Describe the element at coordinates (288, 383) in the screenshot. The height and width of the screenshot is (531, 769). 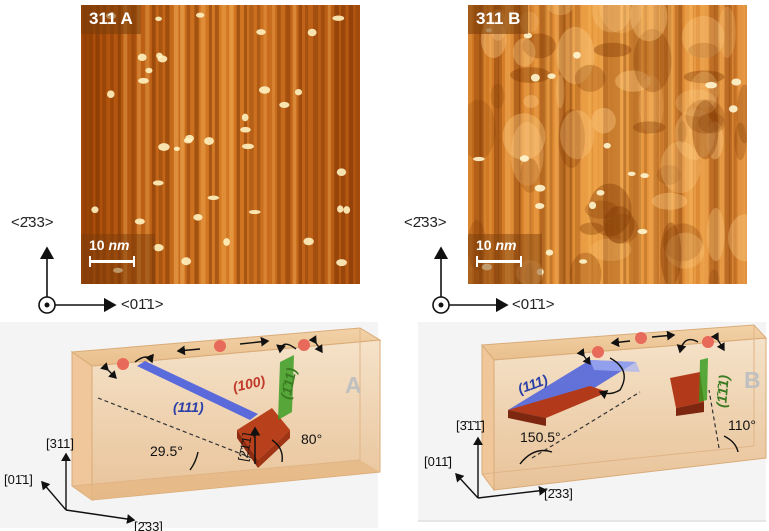
I see `plane-1b11-label-a: (1̄11)` at that location.